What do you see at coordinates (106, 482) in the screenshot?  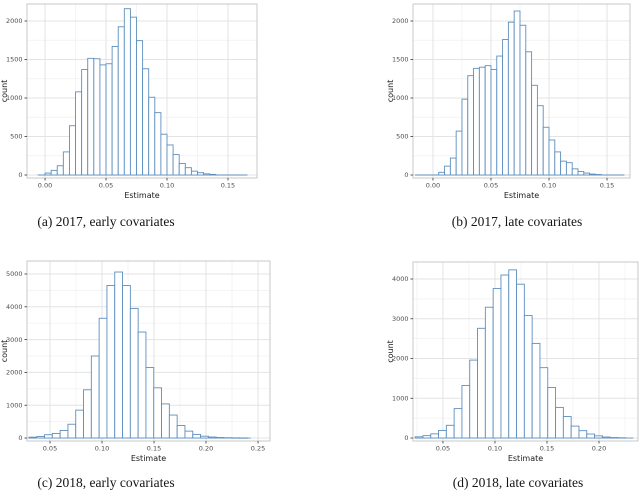 I see `subfigure-c-caption: (c) 2018, early covariates` at bounding box center [106, 482].